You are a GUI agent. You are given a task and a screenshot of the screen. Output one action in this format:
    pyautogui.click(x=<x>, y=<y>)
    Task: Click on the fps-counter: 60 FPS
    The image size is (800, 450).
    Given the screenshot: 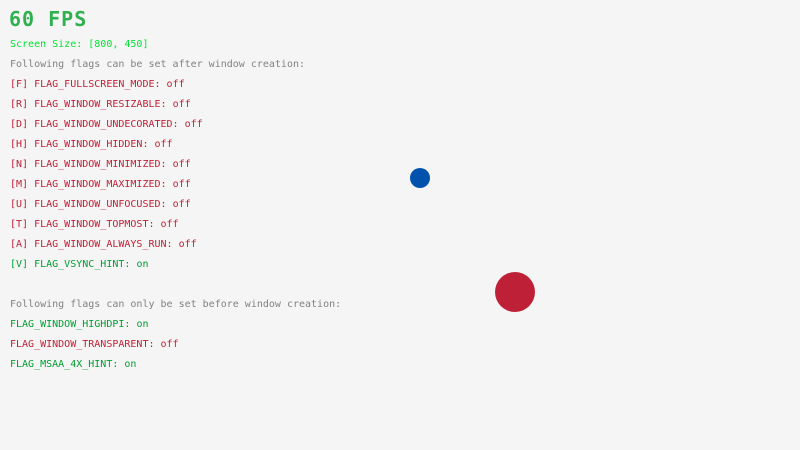 What is the action you would take?
    pyautogui.click(x=48, y=19)
    